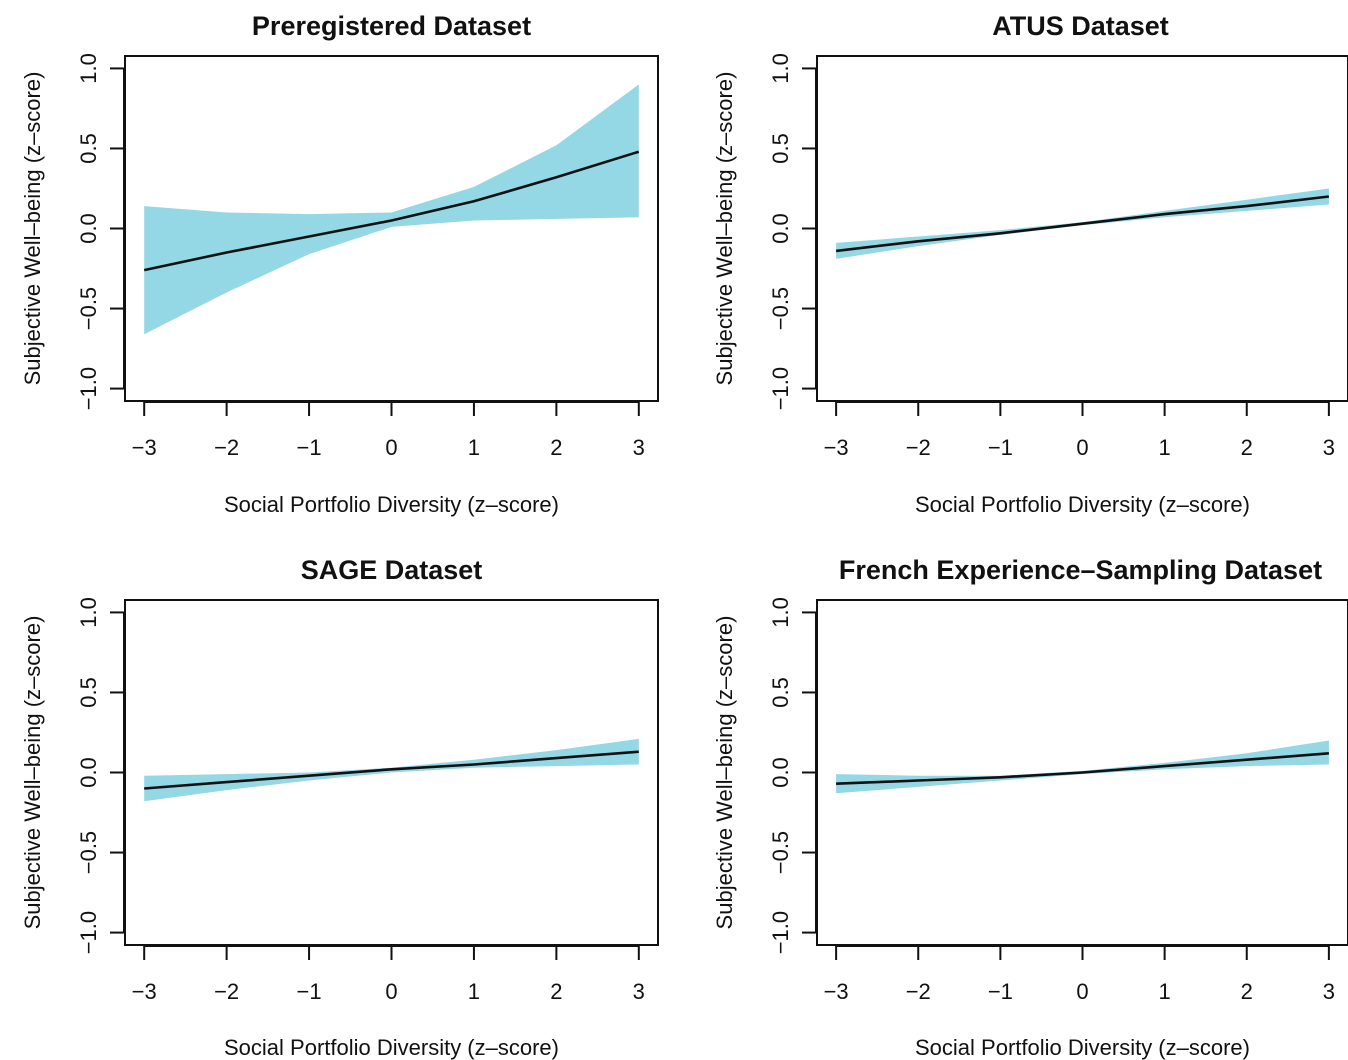 The image size is (1348, 1060). Describe the element at coordinates (1080, 26) in the screenshot. I see `chart-title: ATUS Dataset` at that location.